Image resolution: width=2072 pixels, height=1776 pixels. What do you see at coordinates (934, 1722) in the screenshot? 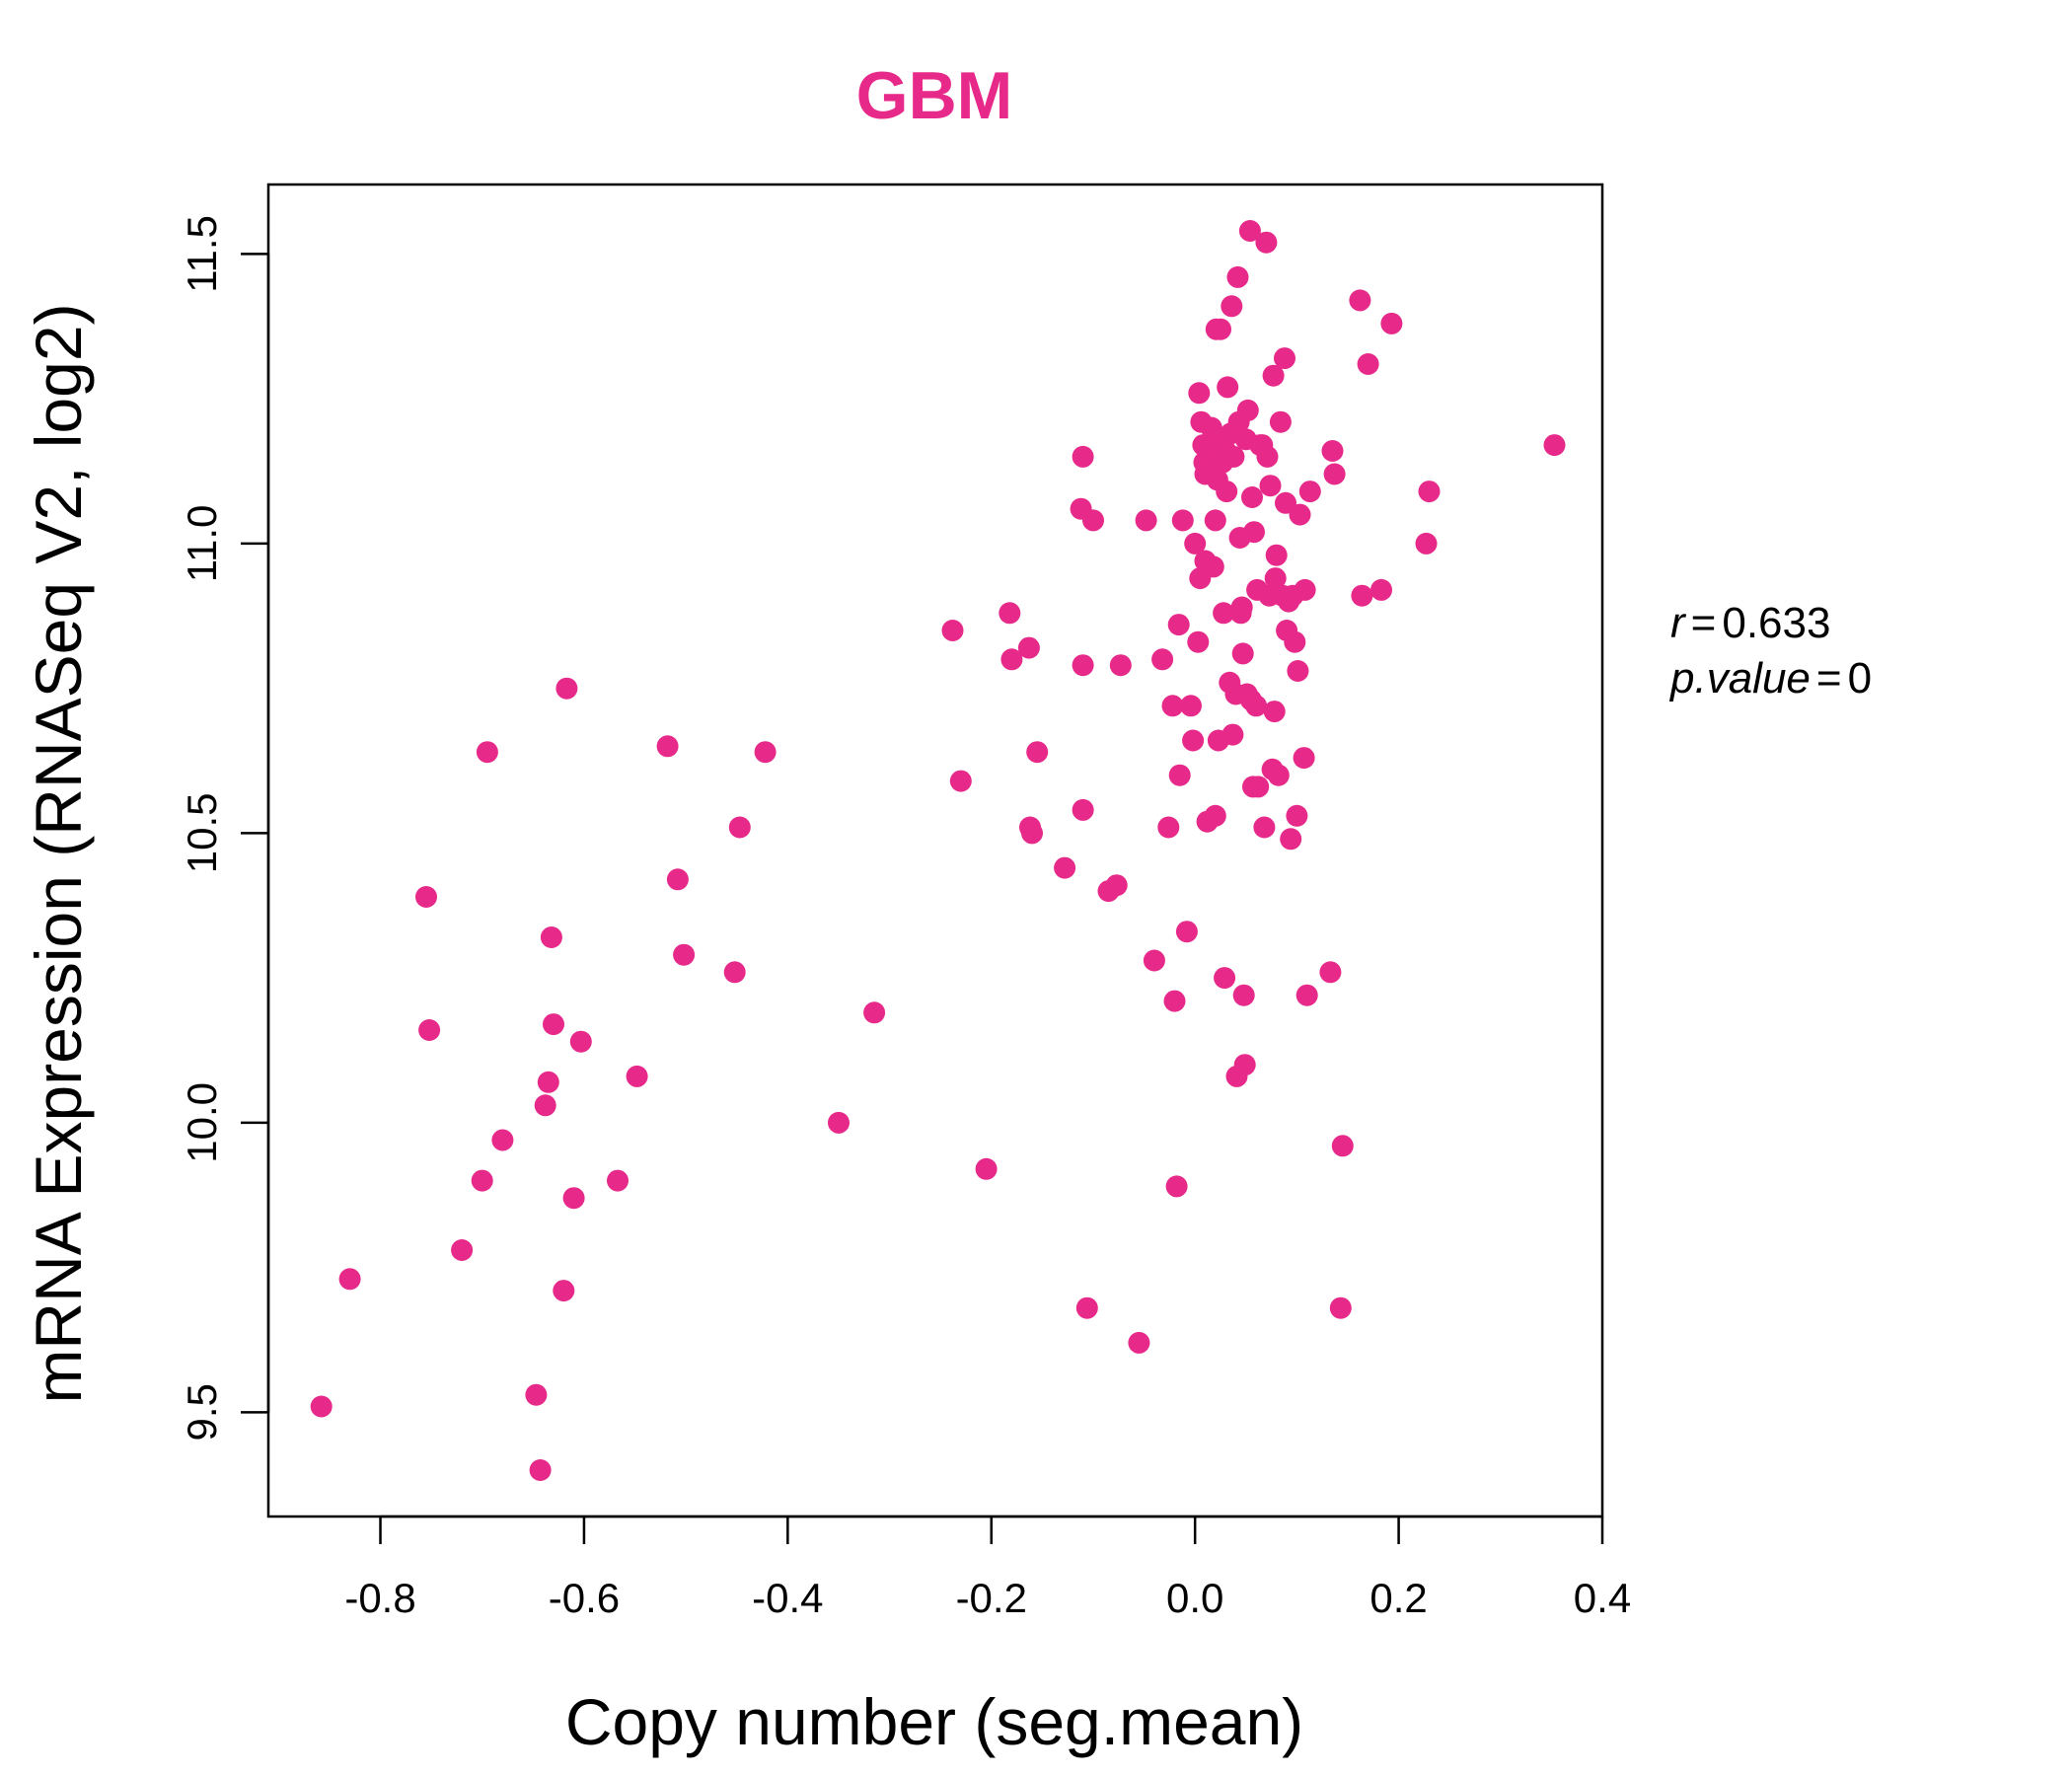
I see `x-axis-label: Copy number (seg.mean)` at bounding box center [934, 1722].